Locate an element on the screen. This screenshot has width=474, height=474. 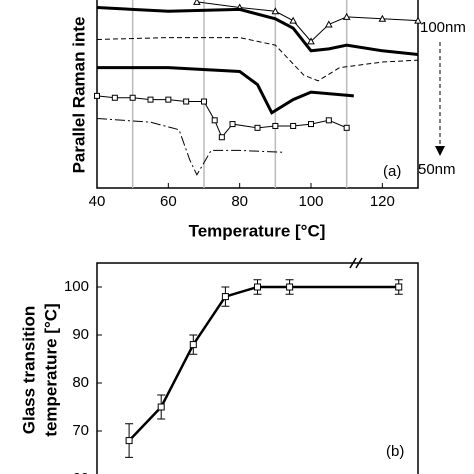
y-tick-label: 70 is located at coordinates (80, 430).